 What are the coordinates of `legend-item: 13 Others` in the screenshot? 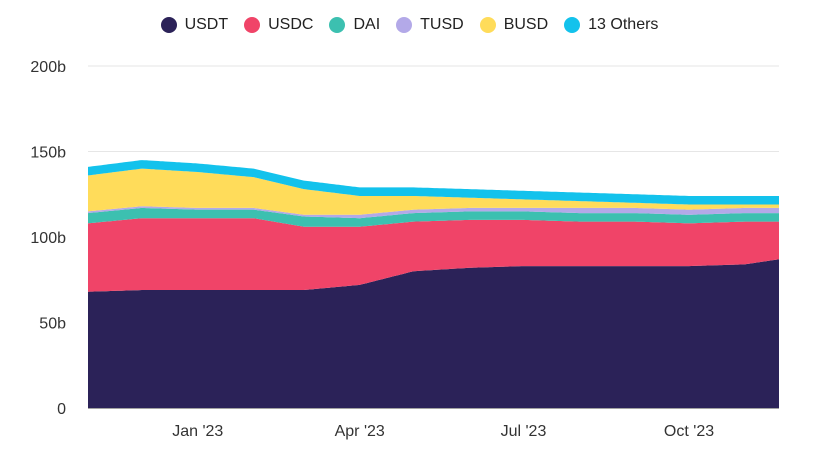 It's located at (611, 25).